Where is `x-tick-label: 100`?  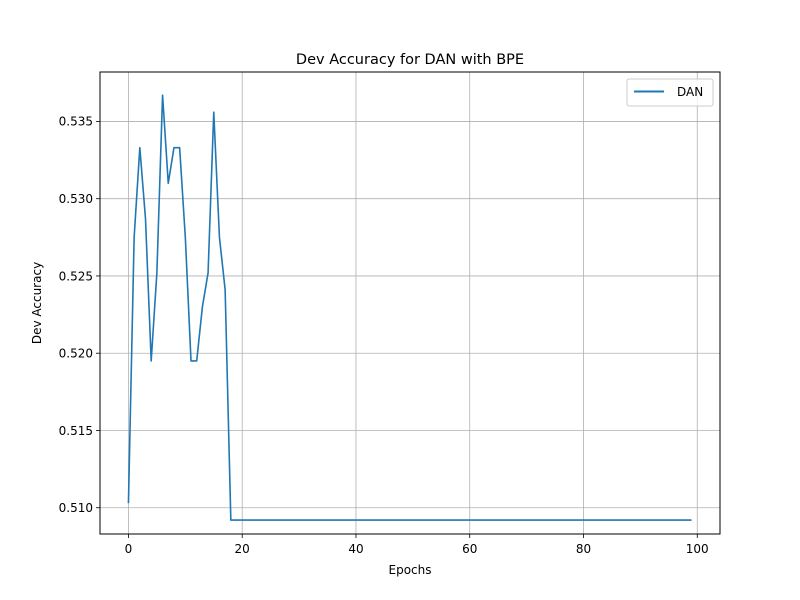
x-tick-label: 100 is located at coordinates (697, 549).